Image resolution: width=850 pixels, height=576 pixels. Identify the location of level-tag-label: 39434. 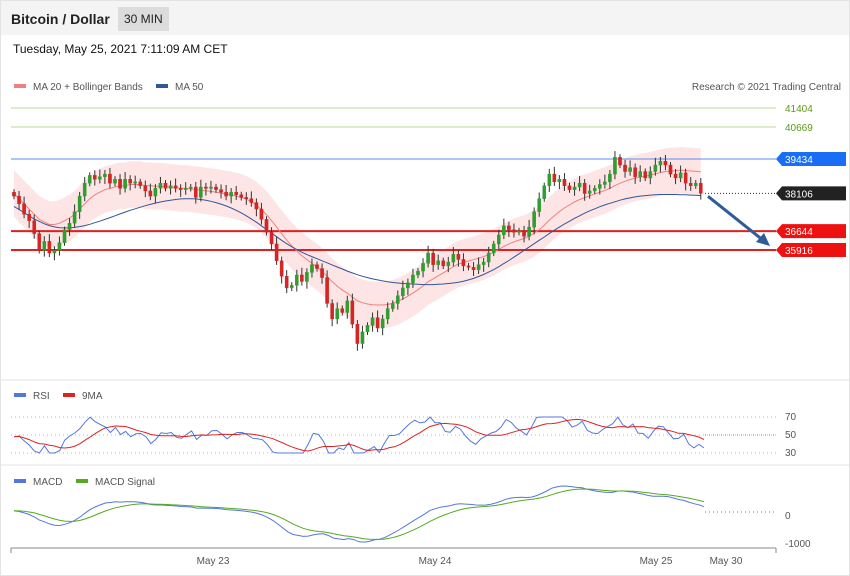
(799, 160).